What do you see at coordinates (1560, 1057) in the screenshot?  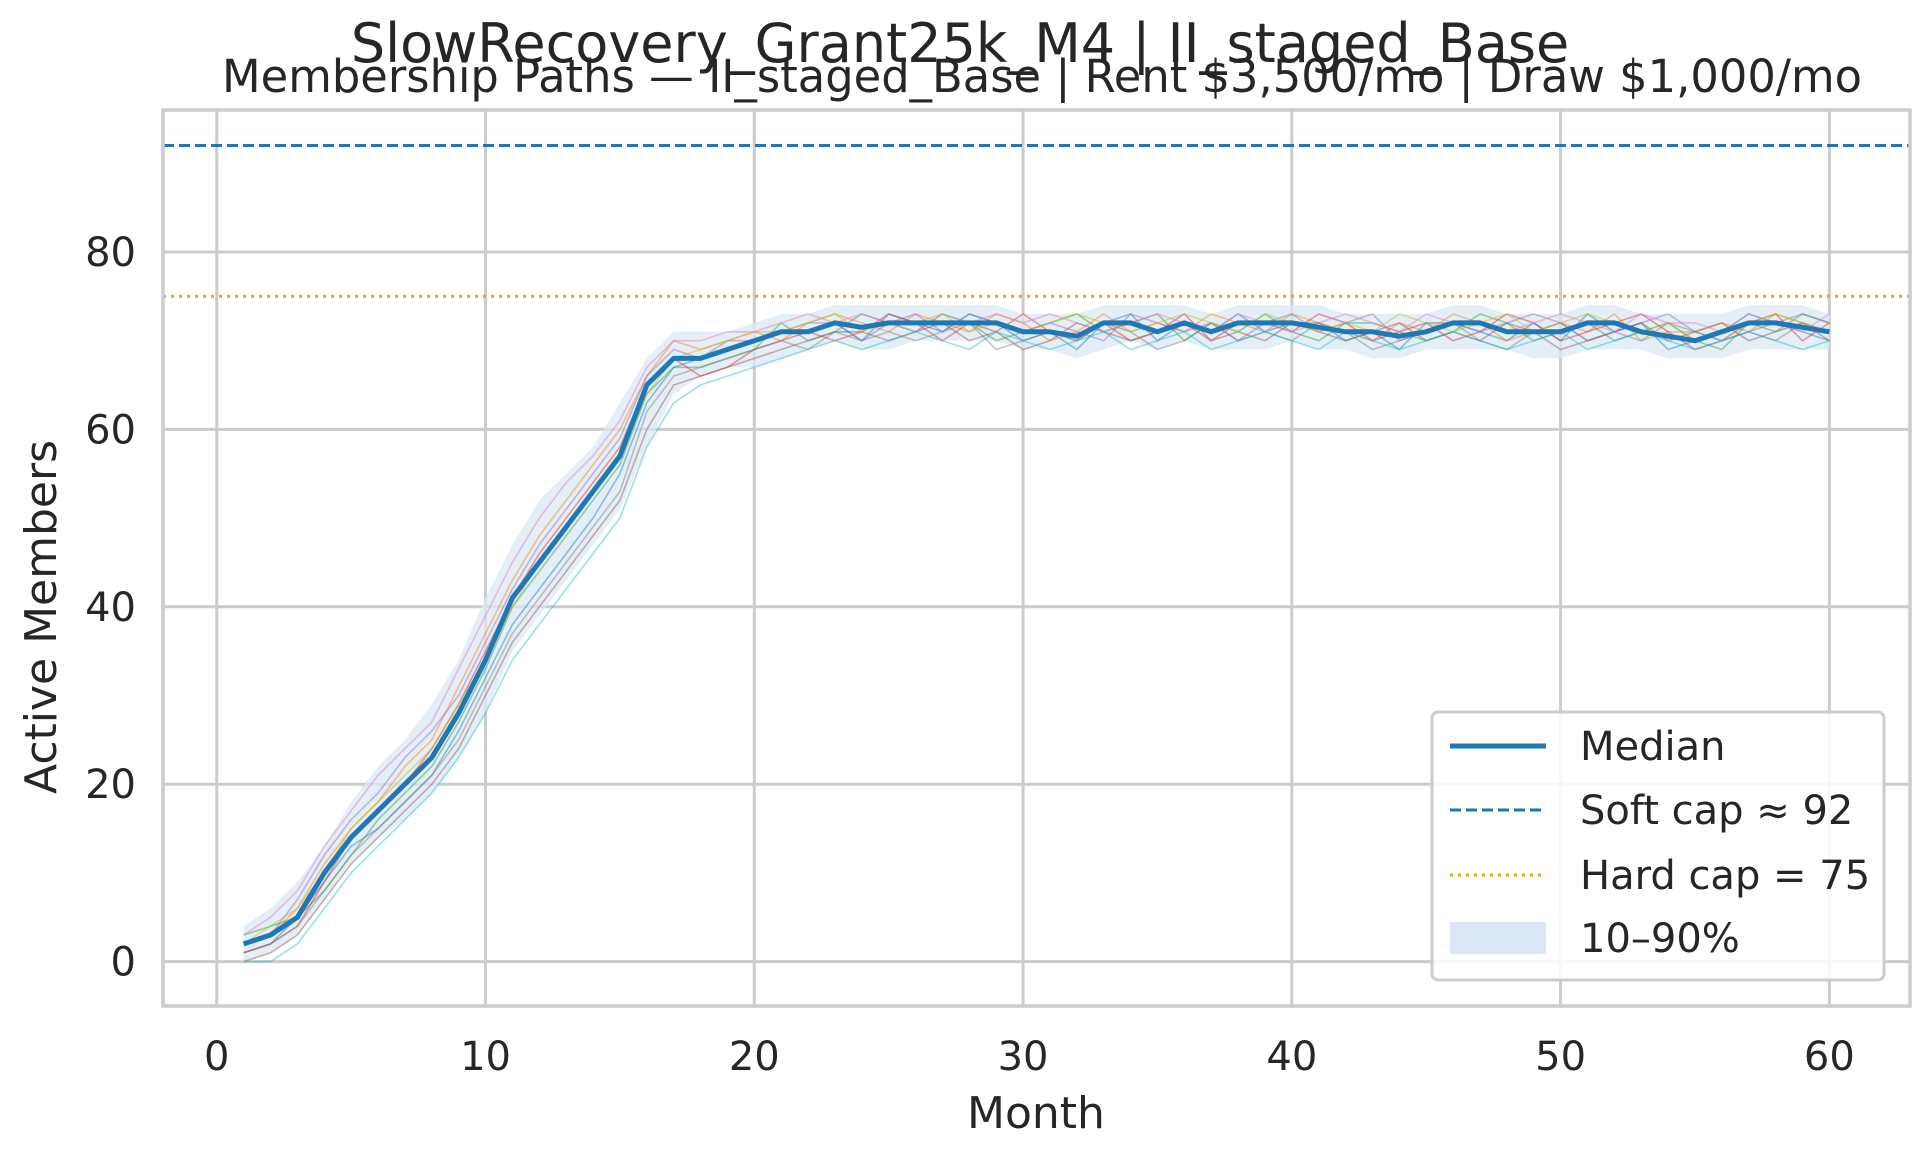 I see `x-tick-label: 50` at bounding box center [1560, 1057].